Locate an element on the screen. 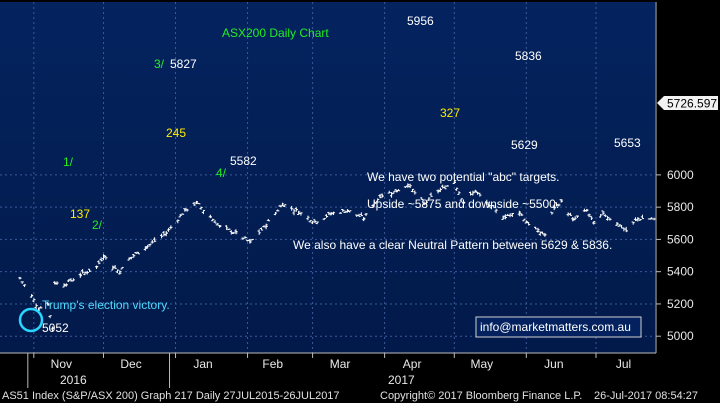 This screenshot has width=720, height=403. x-tick-label: Dec is located at coordinates (130, 364).